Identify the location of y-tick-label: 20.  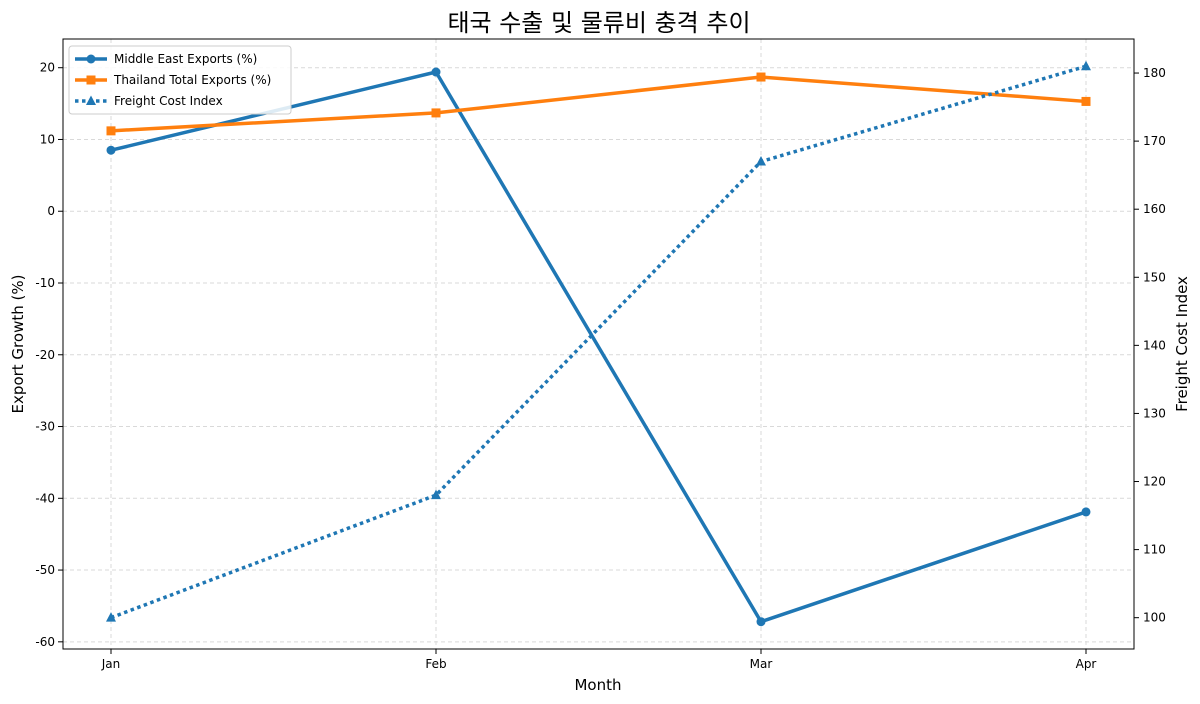
(47, 68).